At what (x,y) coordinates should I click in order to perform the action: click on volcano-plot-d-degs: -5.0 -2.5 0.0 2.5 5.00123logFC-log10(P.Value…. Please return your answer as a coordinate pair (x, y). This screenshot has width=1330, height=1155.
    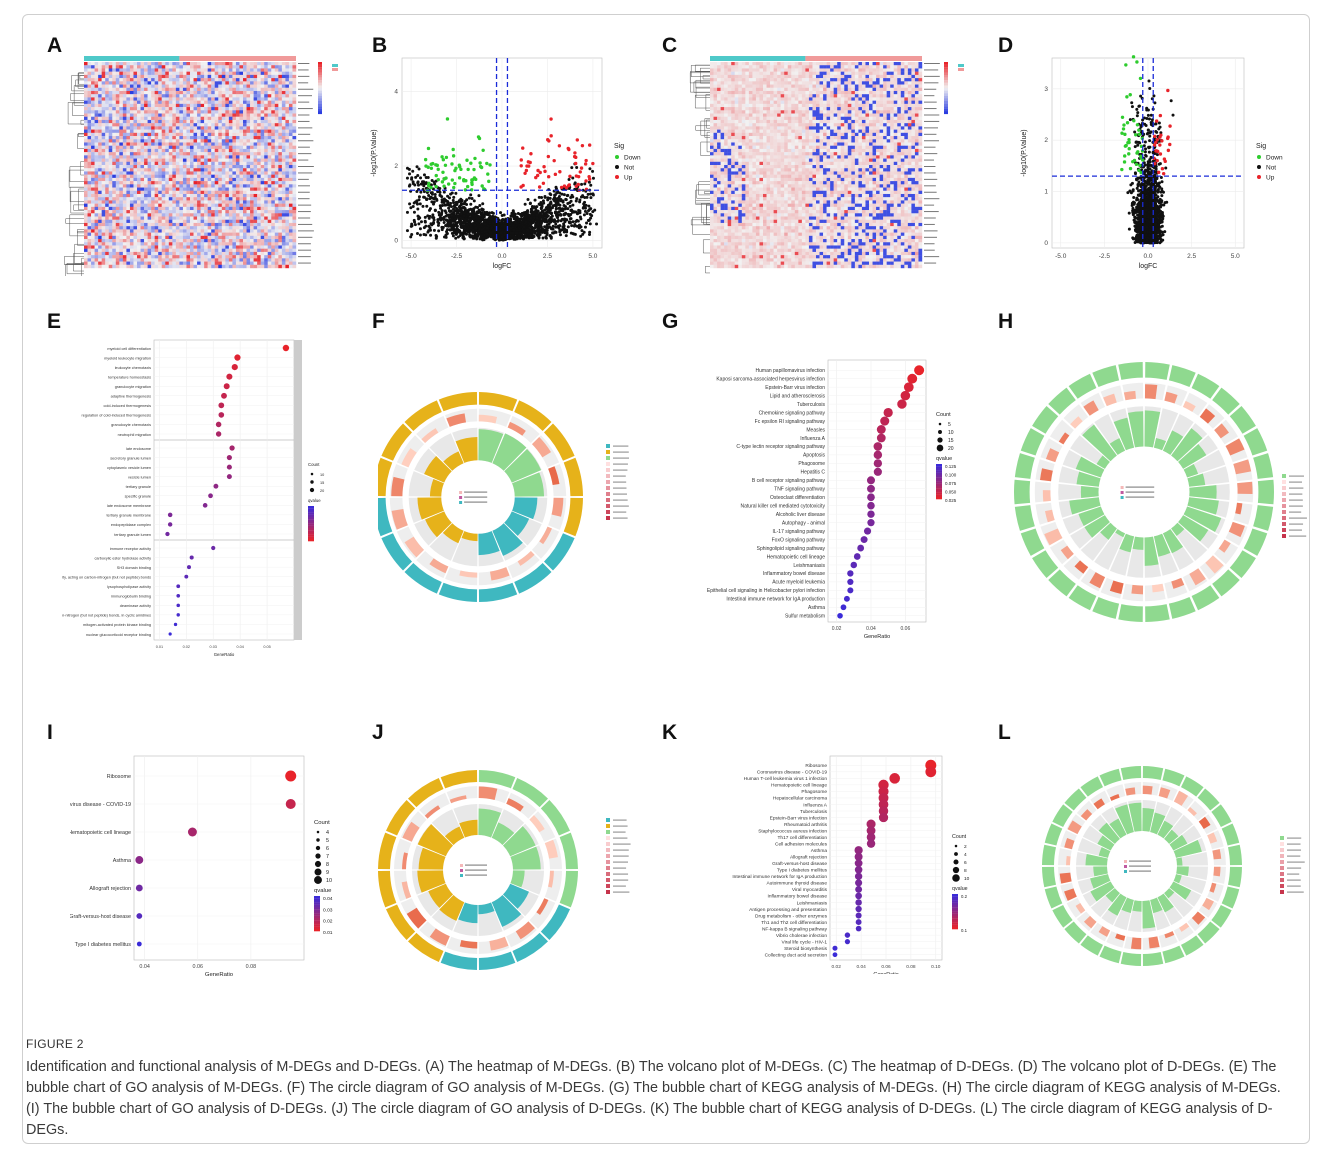
    Looking at the image, I should click on (1152, 162).